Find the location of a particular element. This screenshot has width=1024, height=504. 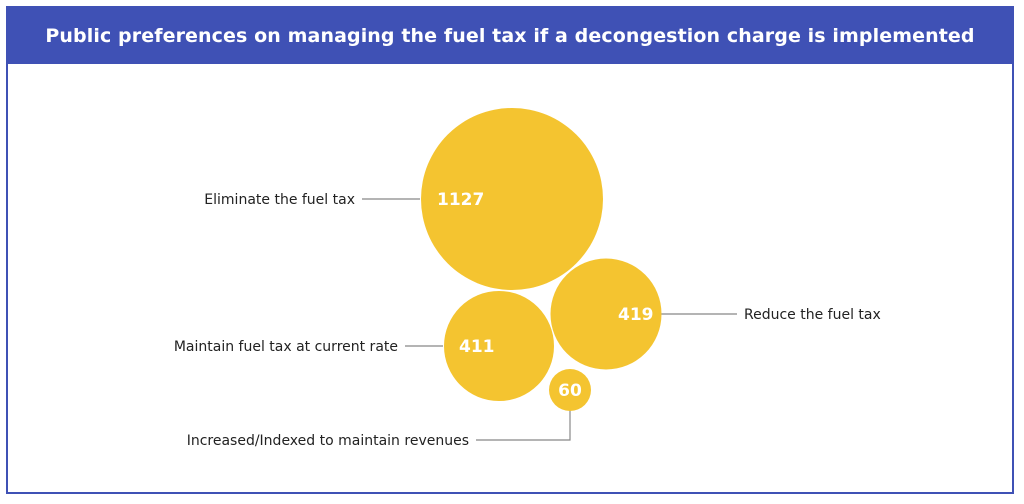

leader-line is located at coordinates (523, 425).